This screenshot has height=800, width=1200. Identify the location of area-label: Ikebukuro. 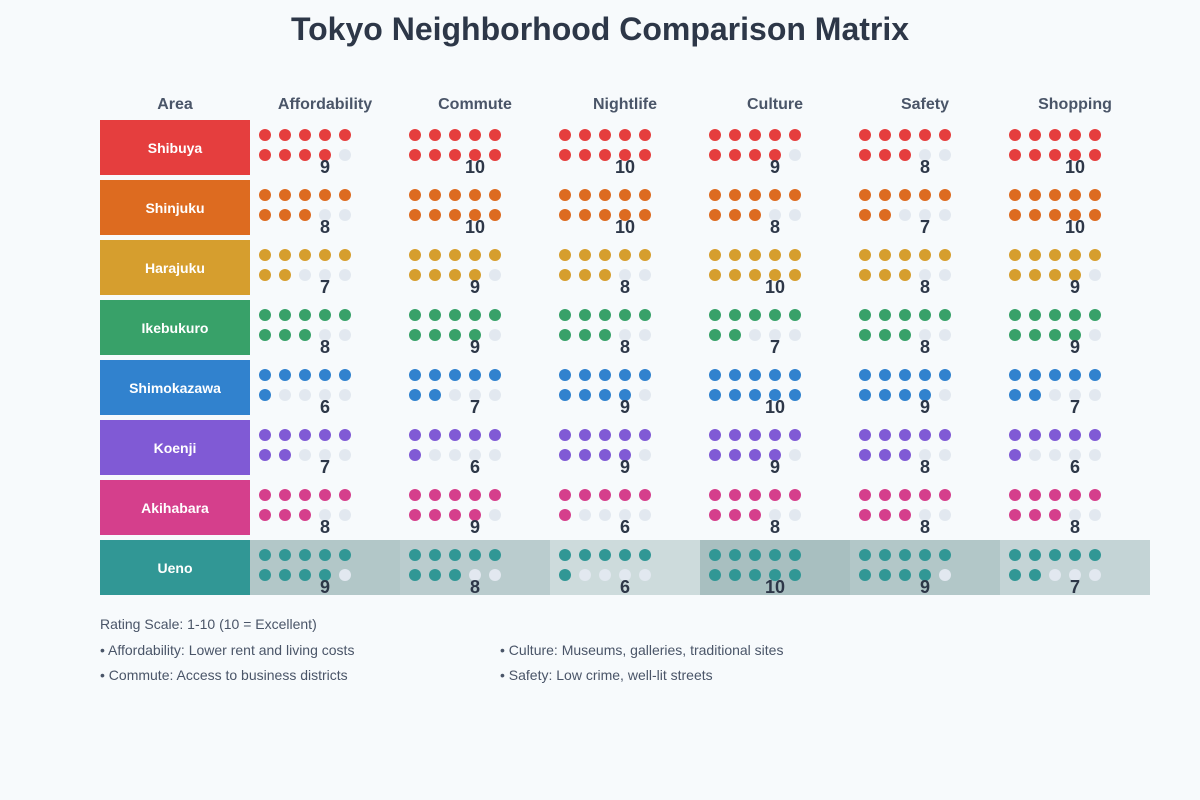
(175, 327).